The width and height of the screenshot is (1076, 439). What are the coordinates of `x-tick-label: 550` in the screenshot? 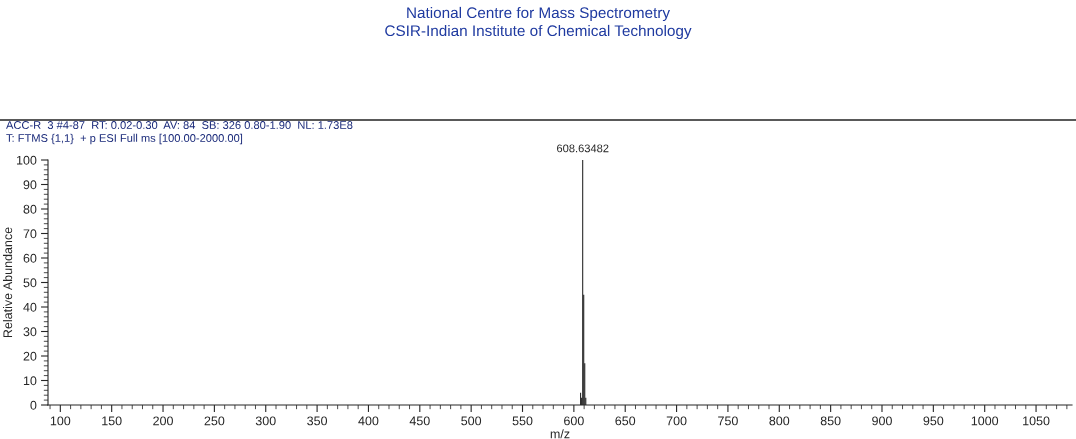 It's located at (522, 421).